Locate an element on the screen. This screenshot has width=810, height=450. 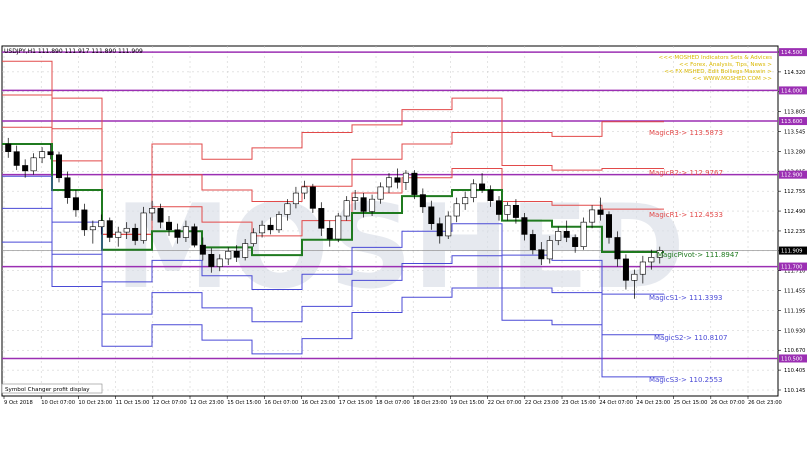
level-price-label: 113.600 is located at coordinates (791, 122).